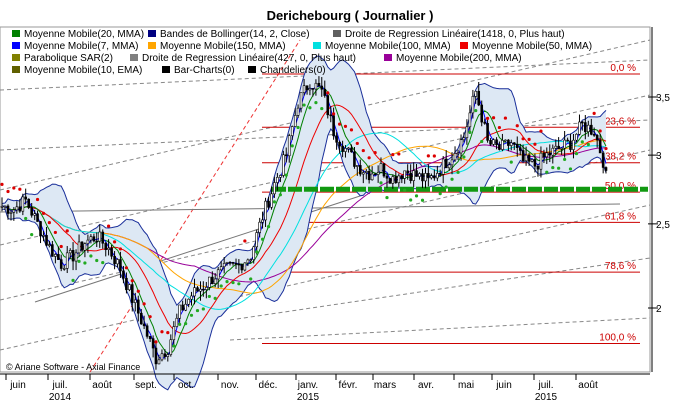  What do you see at coordinates (83, 70) in the screenshot?
I see `legend-entry: Moyenne Mobile(10, EMA)` at bounding box center [83, 70].